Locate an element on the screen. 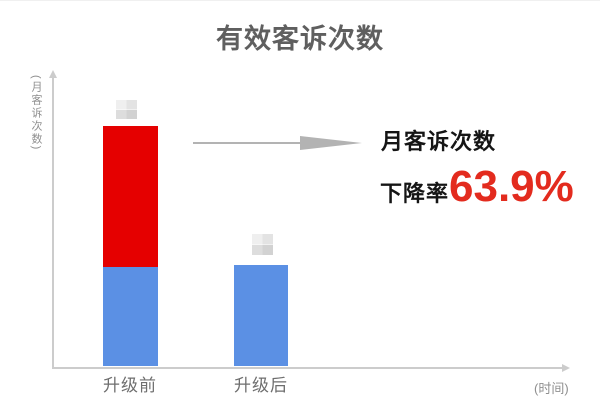 The width and height of the screenshot is (600, 400). annotation-arrow-line is located at coordinates (249, 143).